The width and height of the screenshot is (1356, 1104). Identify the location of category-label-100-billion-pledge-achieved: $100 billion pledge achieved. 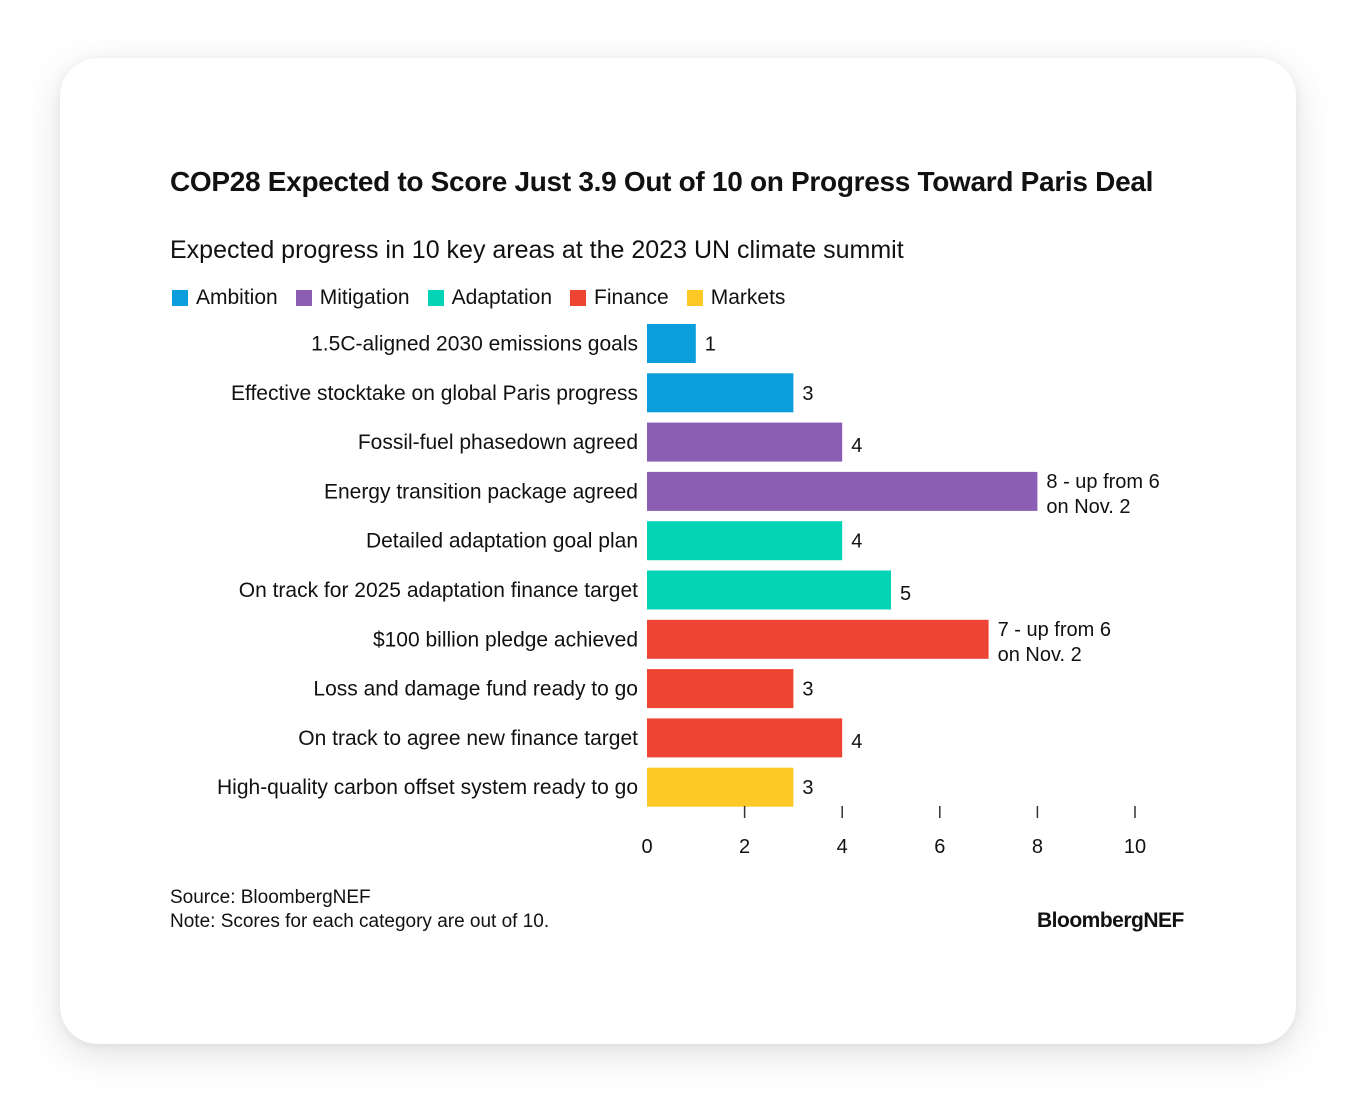
(505, 639).